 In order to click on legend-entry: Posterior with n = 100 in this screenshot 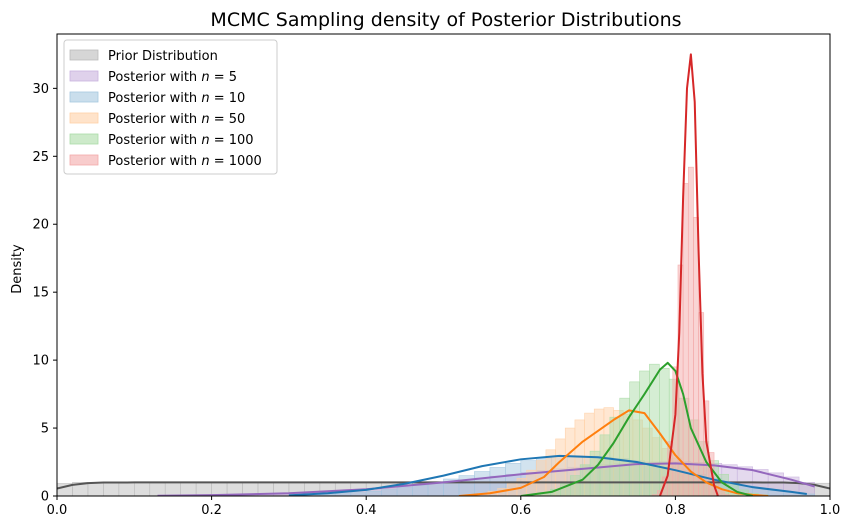, I will do `click(181, 140)`.